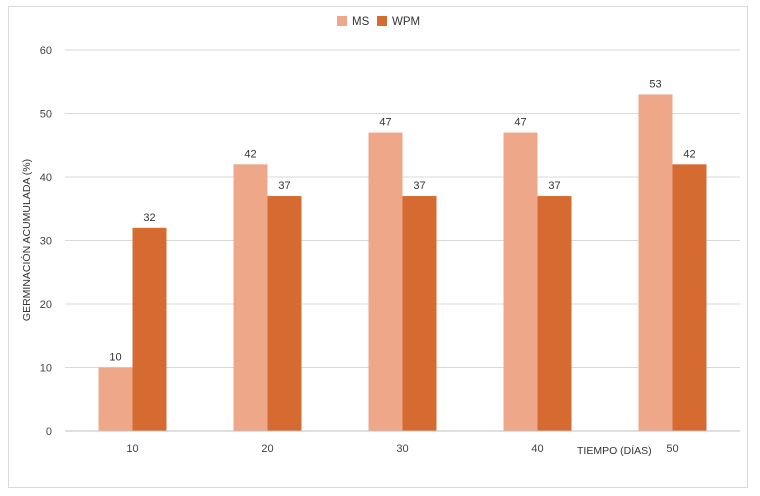 The image size is (760, 496). I want to click on x-tick-label: 30, so click(402, 449).